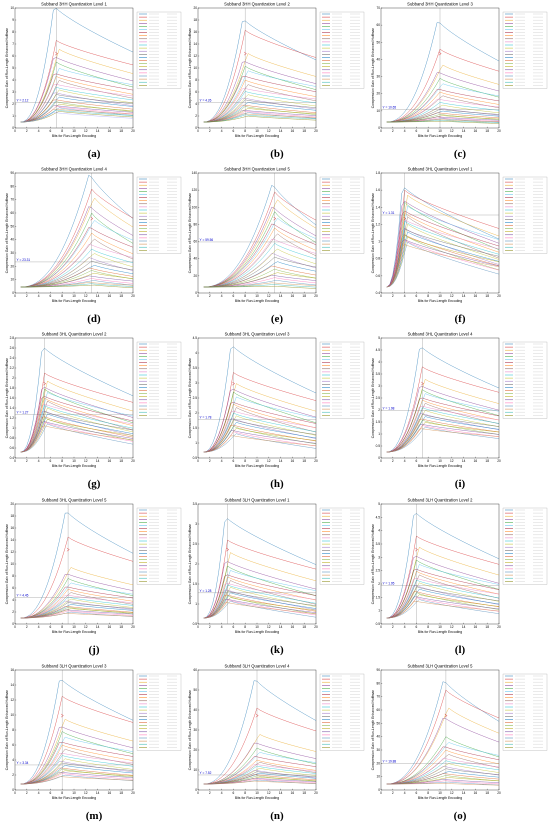  I want to click on y-tick-label: 18, so click(12, 516).